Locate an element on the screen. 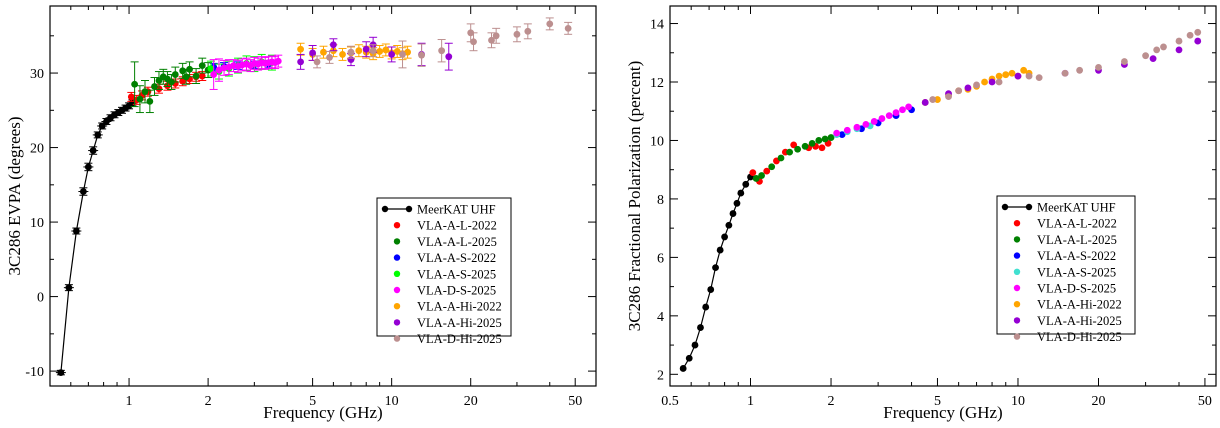  x-tick-label: 5 is located at coordinates (312, 401).